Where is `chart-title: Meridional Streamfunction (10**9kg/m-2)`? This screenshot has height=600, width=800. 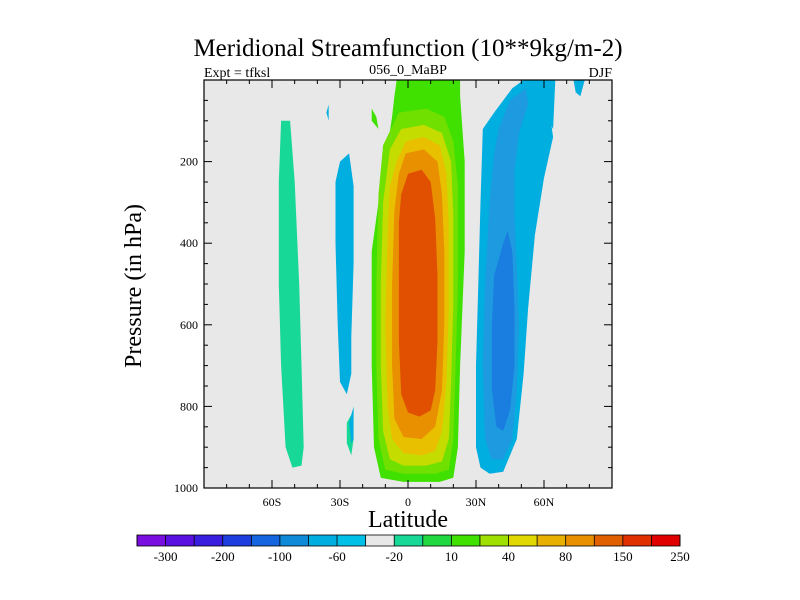
chart-title: Meridional Streamfunction (10**9kg/m-2) is located at coordinates (407, 48).